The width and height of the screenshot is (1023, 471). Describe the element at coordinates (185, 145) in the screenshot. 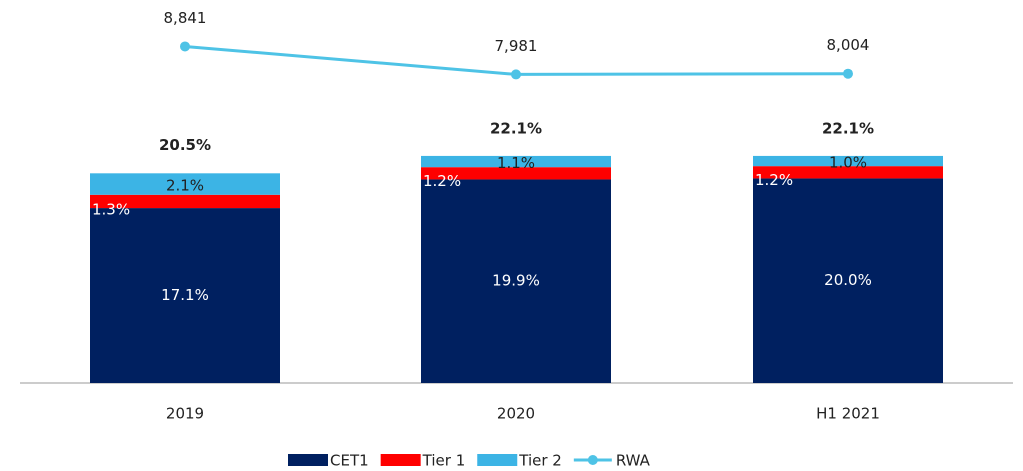

I see `total-label: 20.5%` at that location.